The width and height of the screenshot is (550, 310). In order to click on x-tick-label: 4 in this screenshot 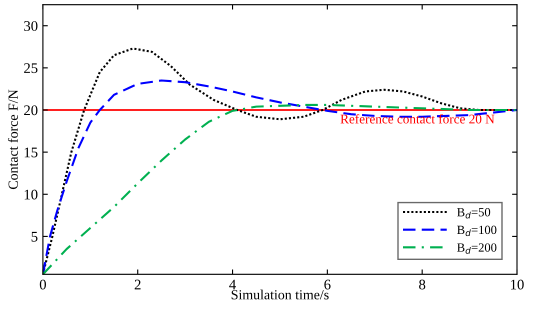, I will do `click(232, 285)`.